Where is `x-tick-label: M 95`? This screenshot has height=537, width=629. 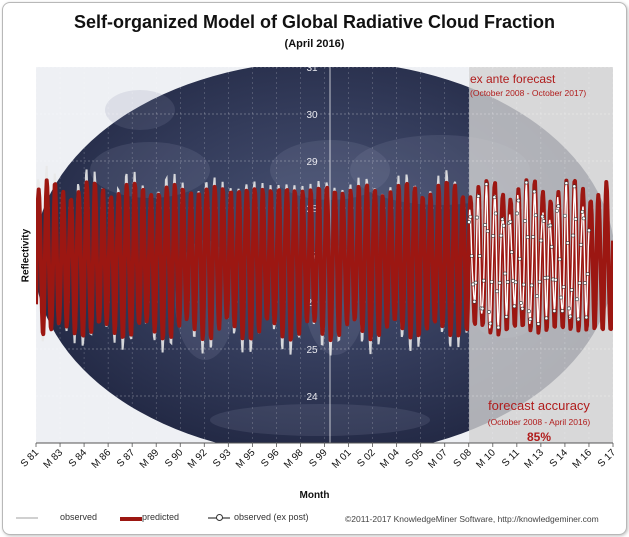
x-tick-label: M 95 is located at coordinates (246, 459).